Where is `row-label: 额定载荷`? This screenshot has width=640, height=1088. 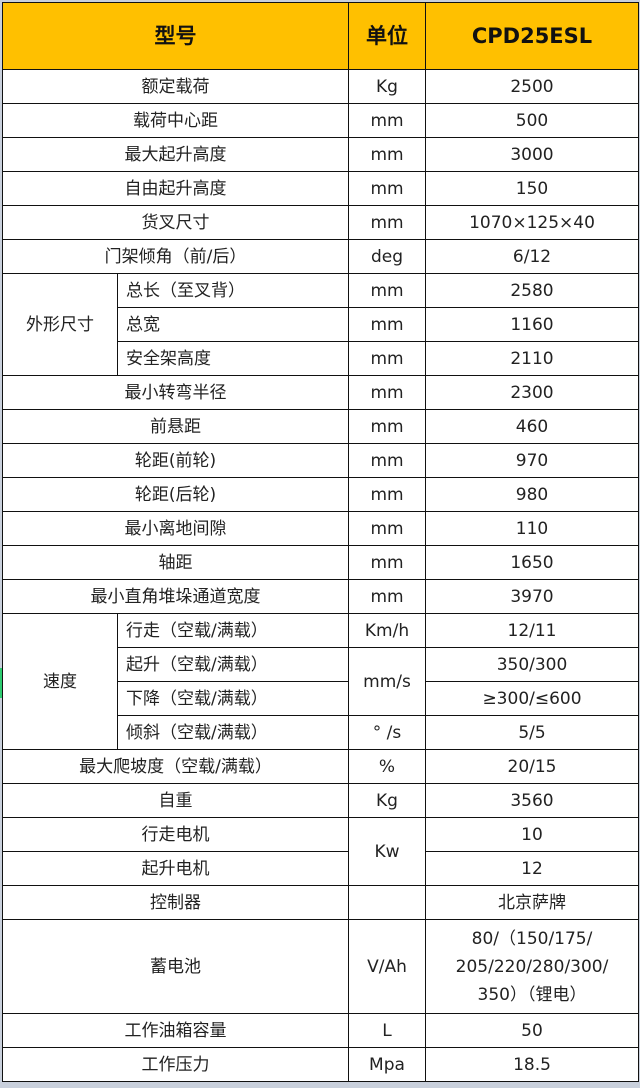
row-label: 额定载荷 is located at coordinates (175, 86).